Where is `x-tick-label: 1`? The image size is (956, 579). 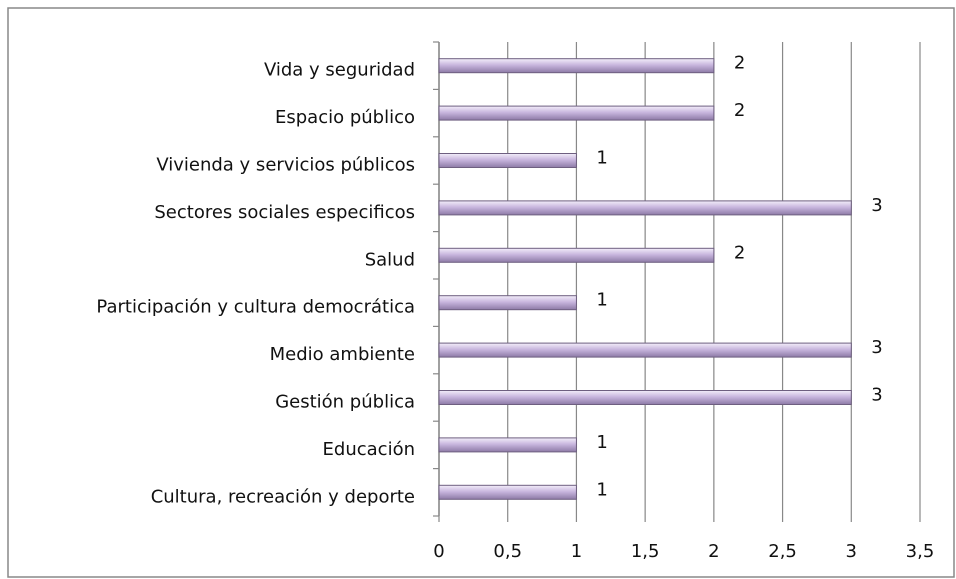 x-tick-label: 1 is located at coordinates (576, 551).